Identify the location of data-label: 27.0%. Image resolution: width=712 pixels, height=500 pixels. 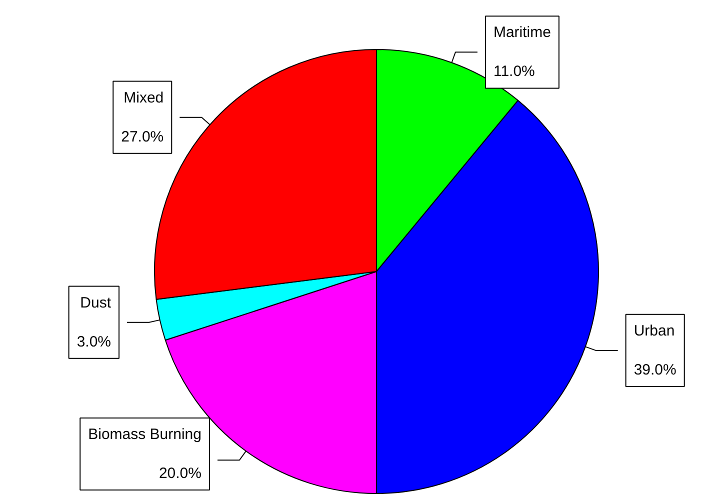
(142, 137).